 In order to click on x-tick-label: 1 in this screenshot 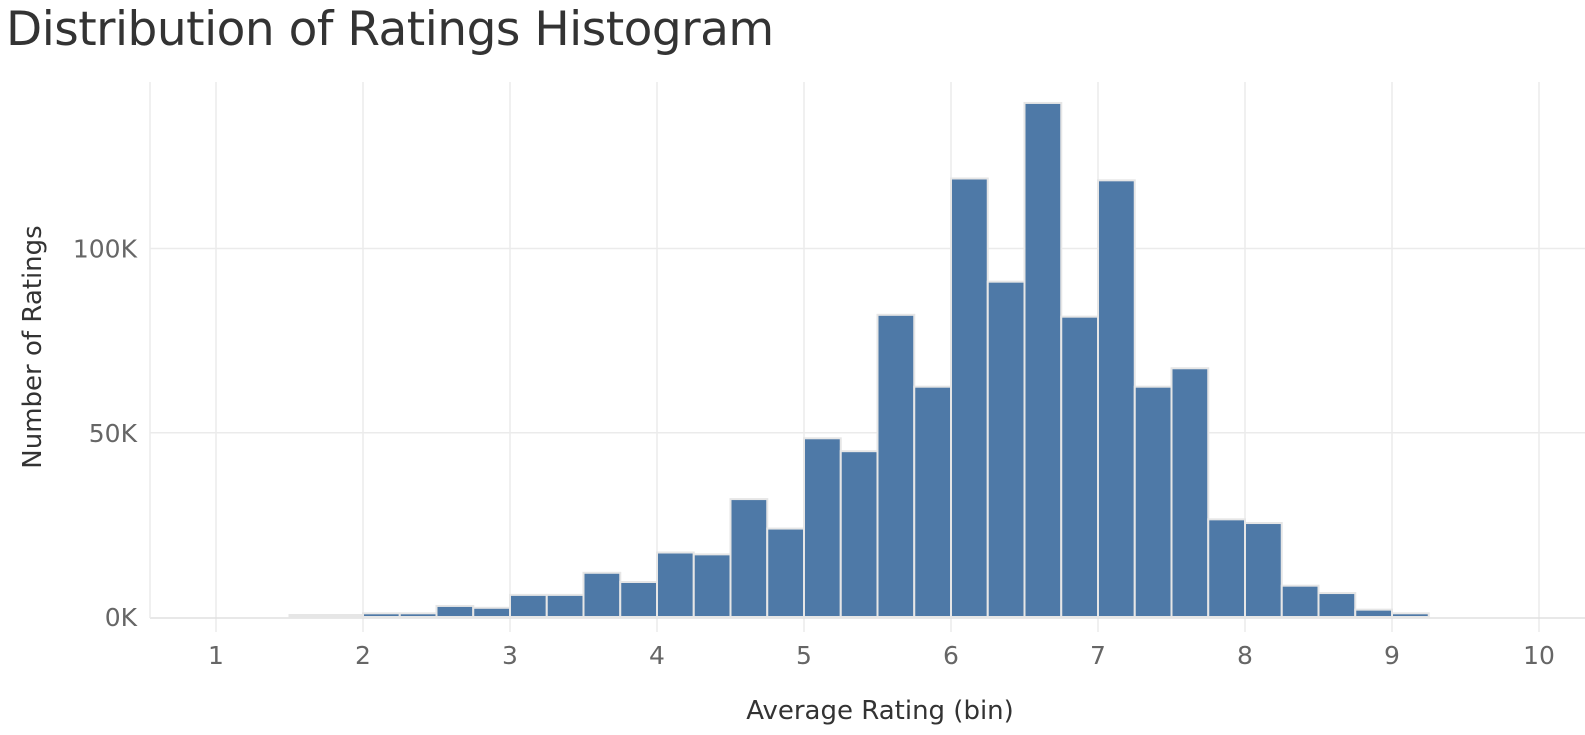, I will do `click(216, 655)`.